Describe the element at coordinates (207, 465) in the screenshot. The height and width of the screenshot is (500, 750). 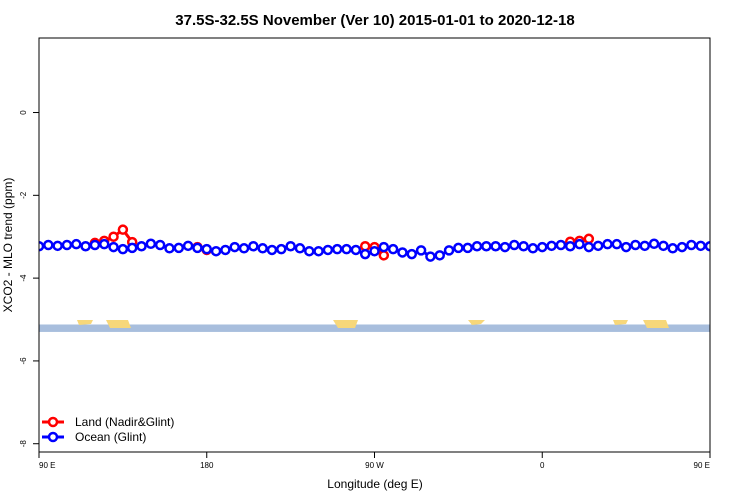
I see `x-tick-label: 180` at that location.